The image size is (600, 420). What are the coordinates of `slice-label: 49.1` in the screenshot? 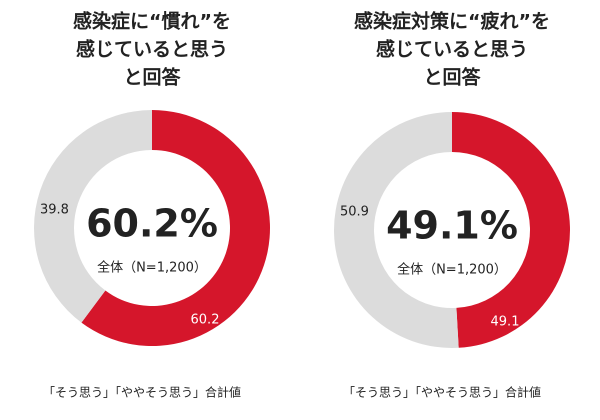 It's located at (505, 321).